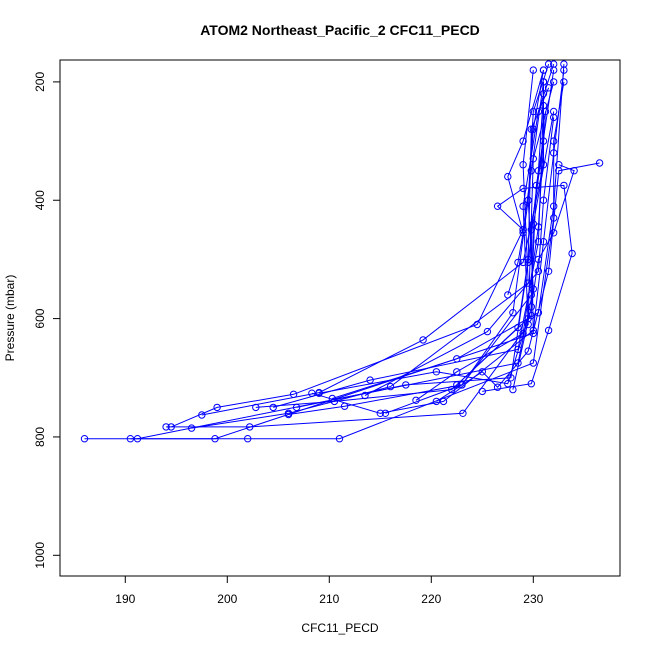 Image resolution: width=650 pixels, height=655 pixels. What do you see at coordinates (340, 30) in the screenshot?
I see `chart-title: ATOM2 Northeast_Pacific_2 CFC11_PECD` at bounding box center [340, 30].